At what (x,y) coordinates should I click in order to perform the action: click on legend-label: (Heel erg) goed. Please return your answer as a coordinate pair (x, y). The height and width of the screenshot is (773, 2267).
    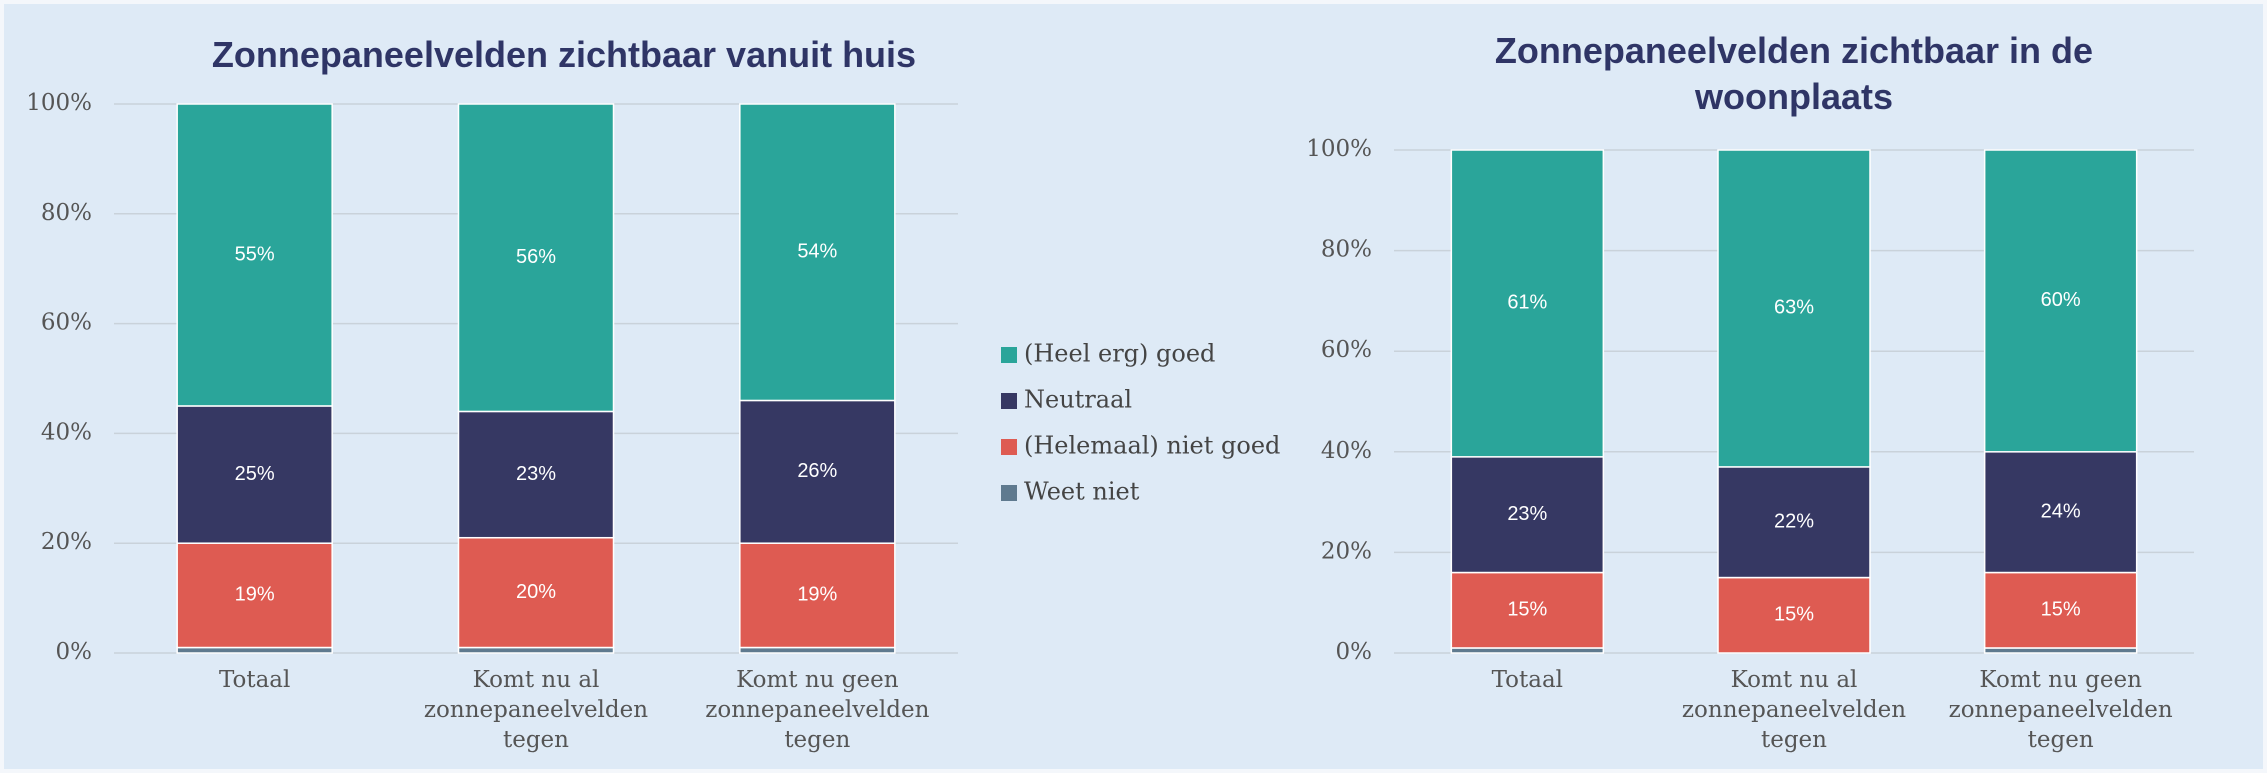
    Looking at the image, I should click on (1119, 354).